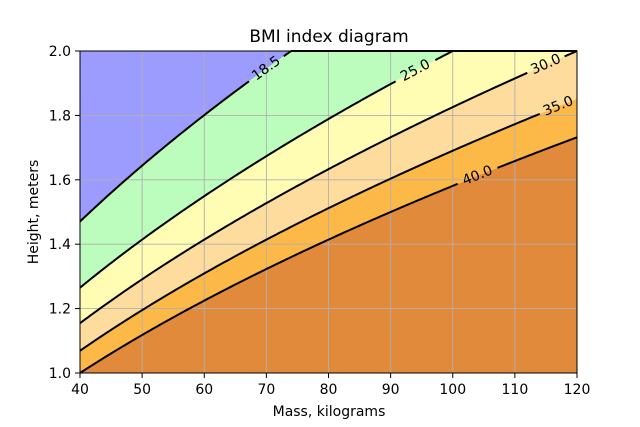 The height and width of the screenshot is (427, 640). Describe the element at coordinates (391, 390) in the screenshot. I see `x-tick-label: 90` at that location.